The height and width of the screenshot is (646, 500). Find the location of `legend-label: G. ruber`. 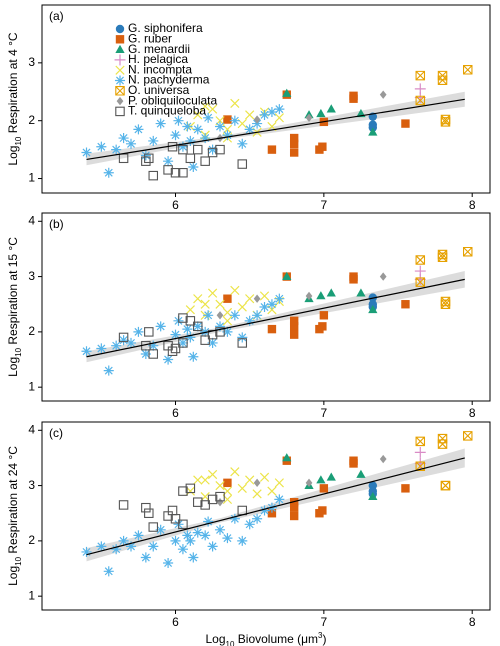

legend-label: G. ruber is located at coordinates (150, 38).